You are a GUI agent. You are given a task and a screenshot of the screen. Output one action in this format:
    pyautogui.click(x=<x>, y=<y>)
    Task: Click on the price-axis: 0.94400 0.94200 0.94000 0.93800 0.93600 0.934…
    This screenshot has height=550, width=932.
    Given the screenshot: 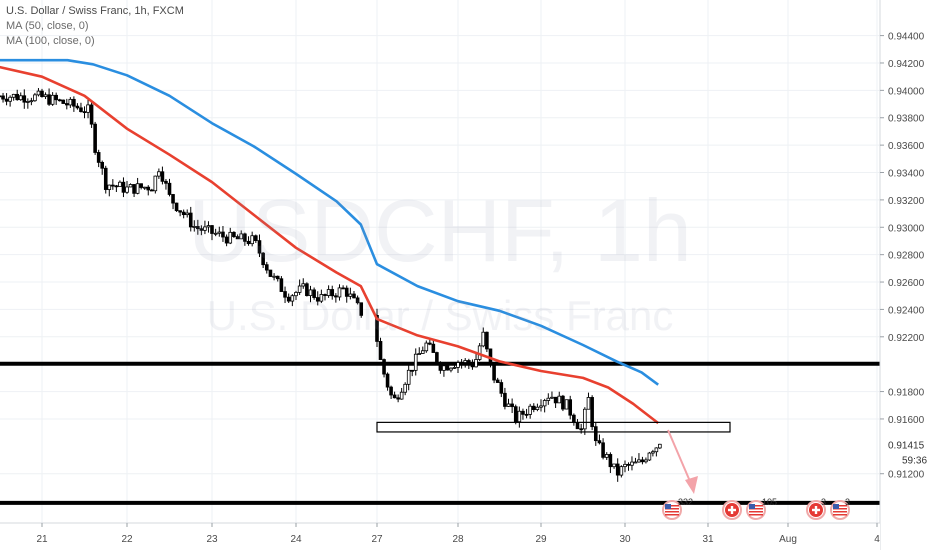 What is the action you would take?
    pyautogui.click(x=905, y=275)
    